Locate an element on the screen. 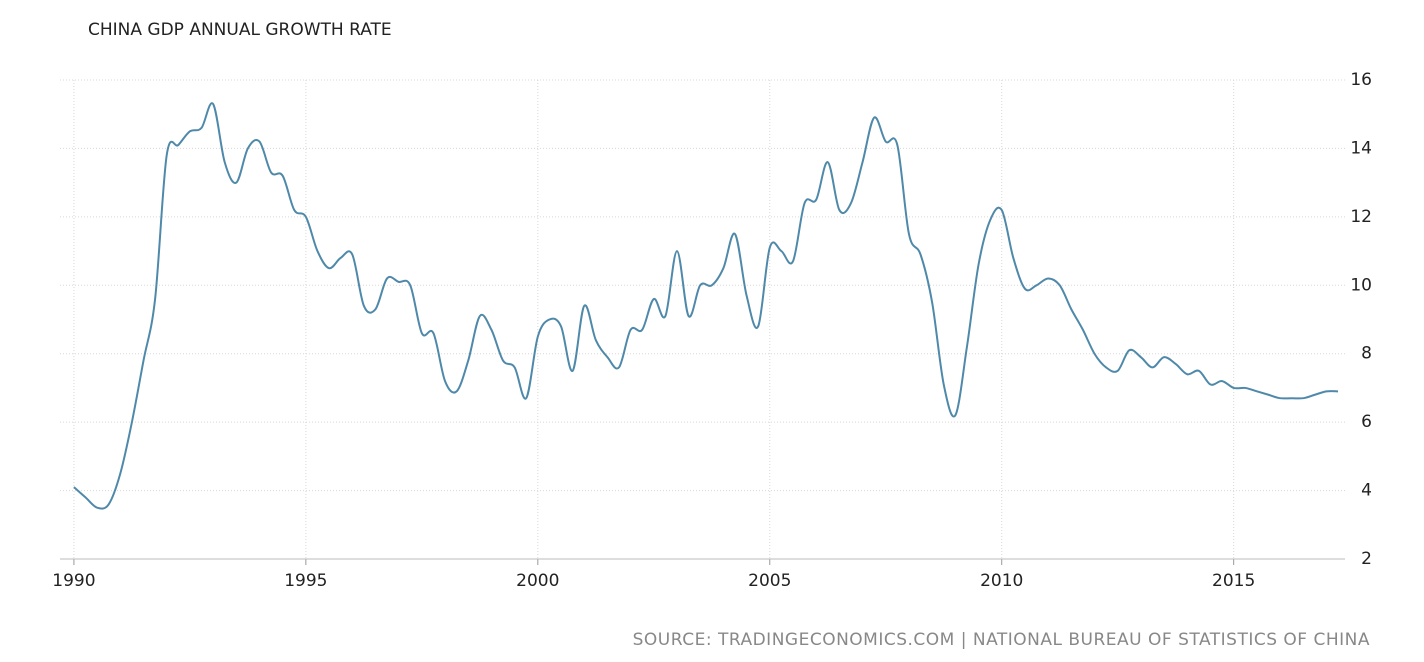 The height and width of the screenshot is (662, 1424). y-tick-label: 8 is located at coordinates (1366, 354).